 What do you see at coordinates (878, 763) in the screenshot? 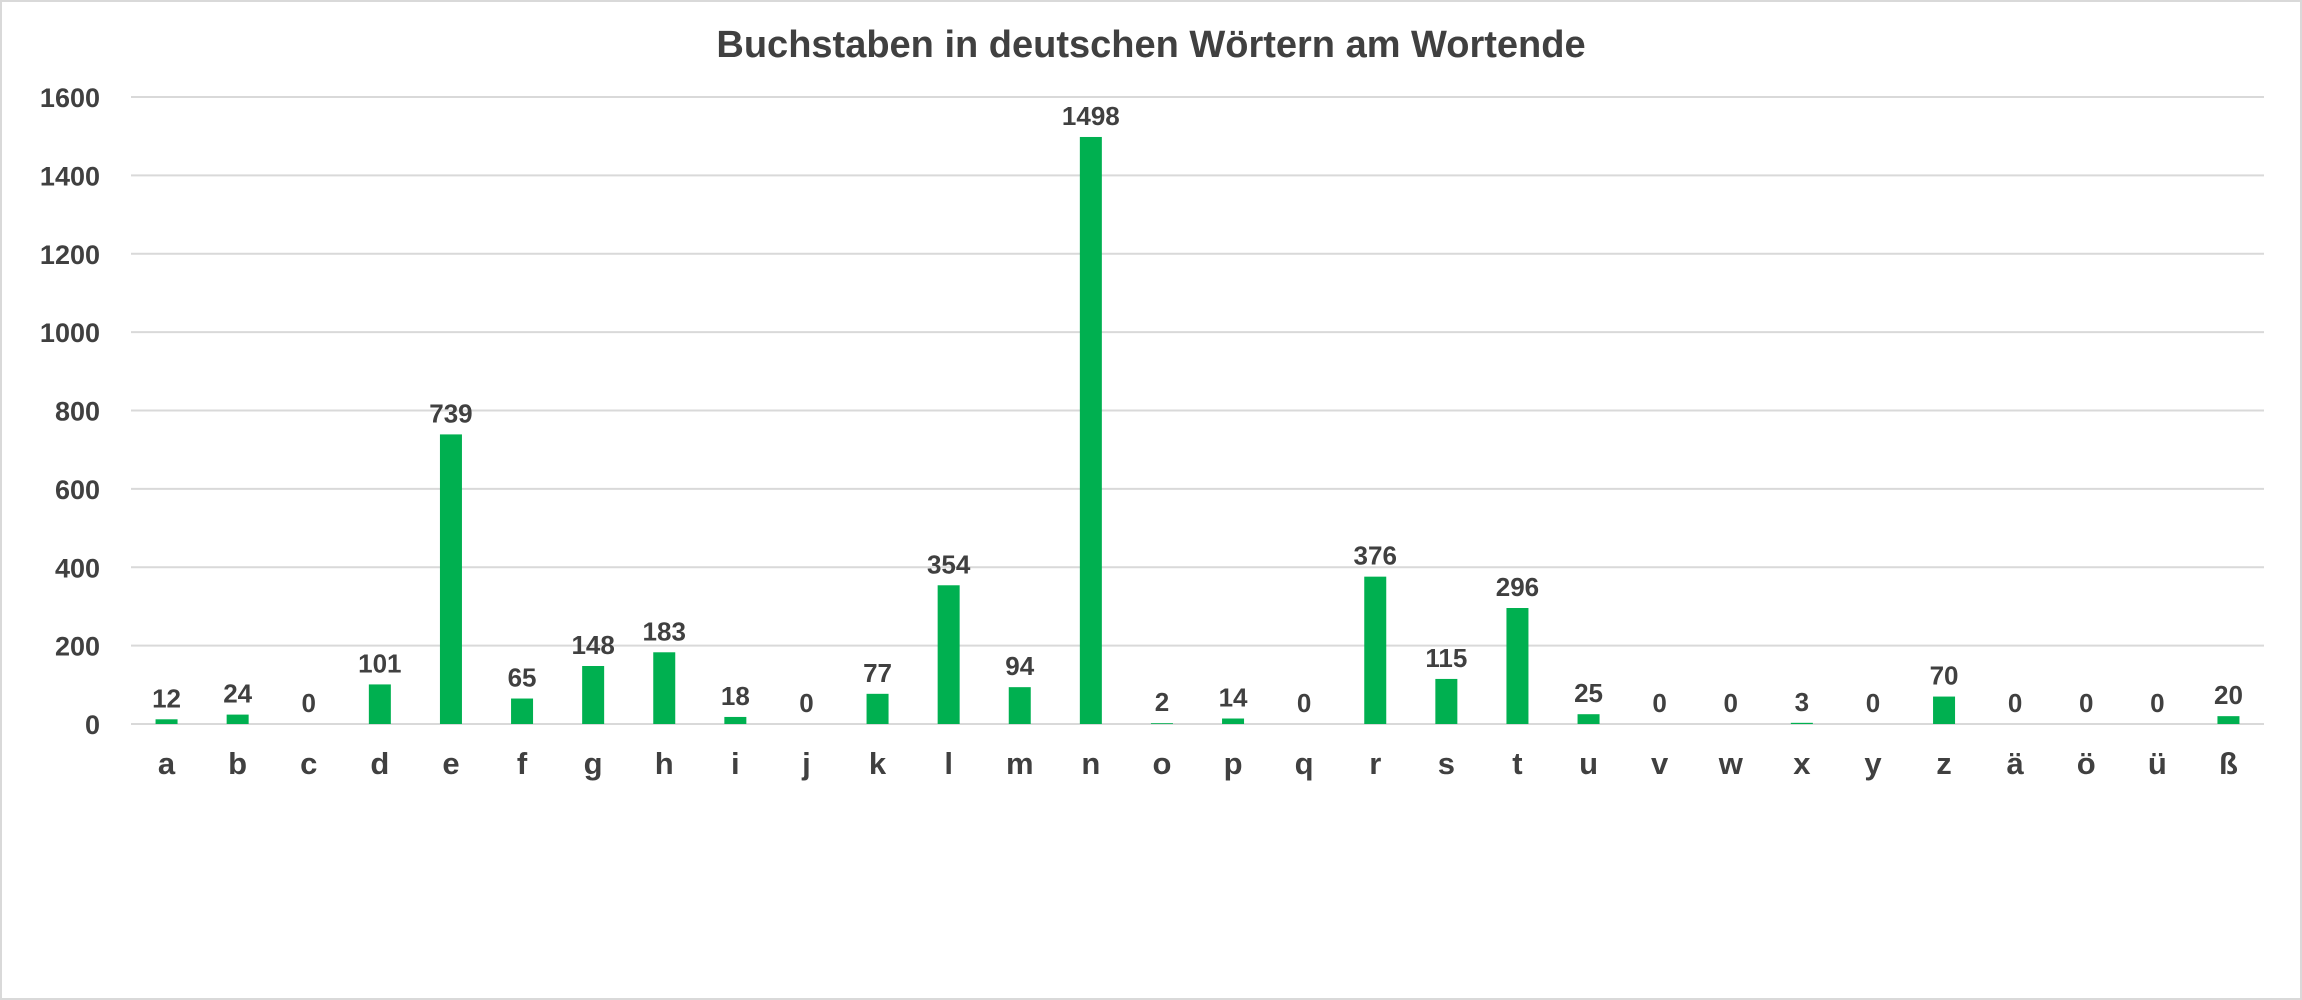
I see `x-tick-label: k` at bounding box center [878, 763].